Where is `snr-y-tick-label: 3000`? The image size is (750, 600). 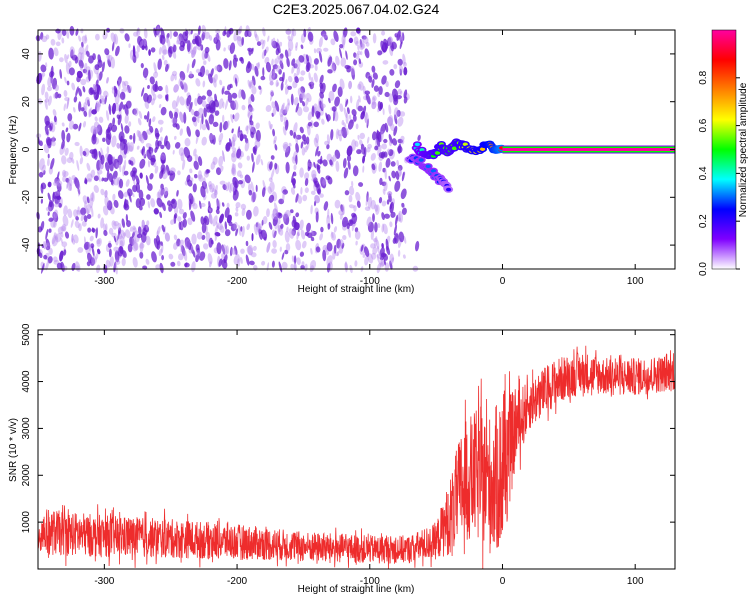 snr-y-tick-label: 3000 is located at coordinates (26, 428).